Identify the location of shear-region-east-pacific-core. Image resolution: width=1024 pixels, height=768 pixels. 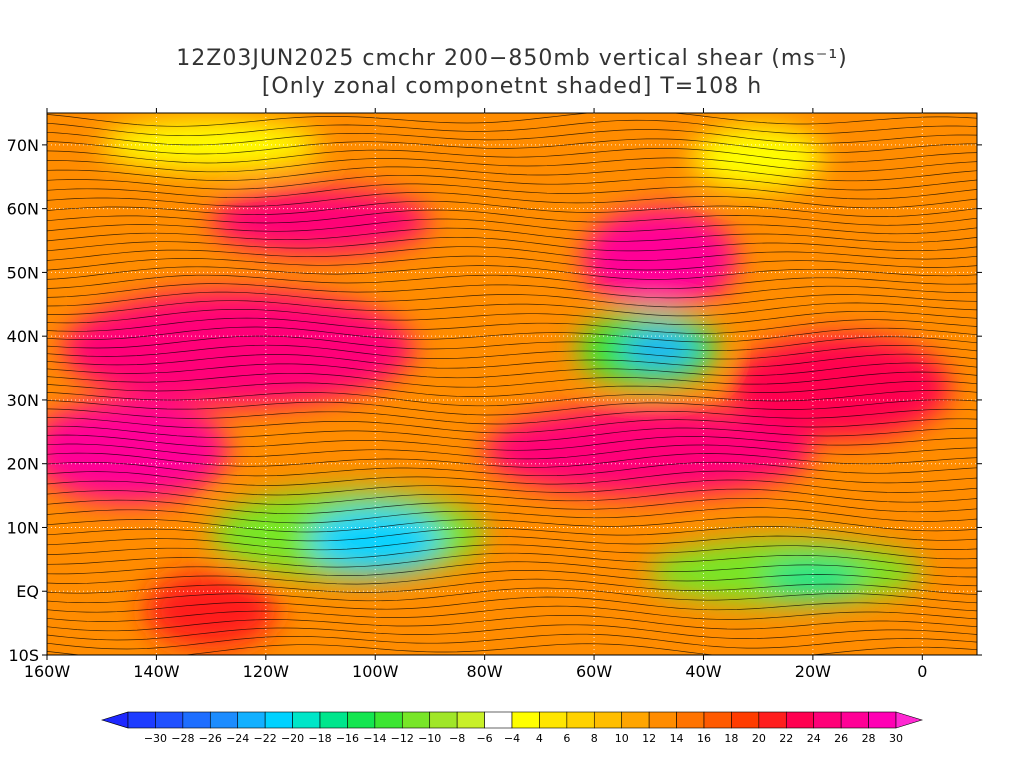
(375, 540).